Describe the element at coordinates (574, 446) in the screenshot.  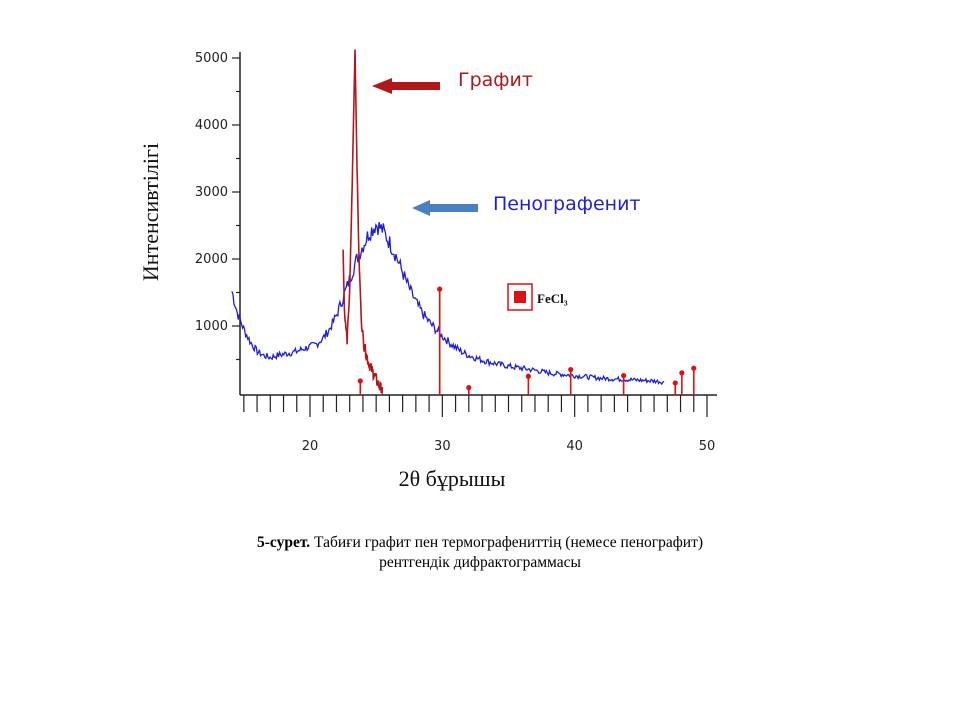
I see `x-tick-label: 40` at that location.